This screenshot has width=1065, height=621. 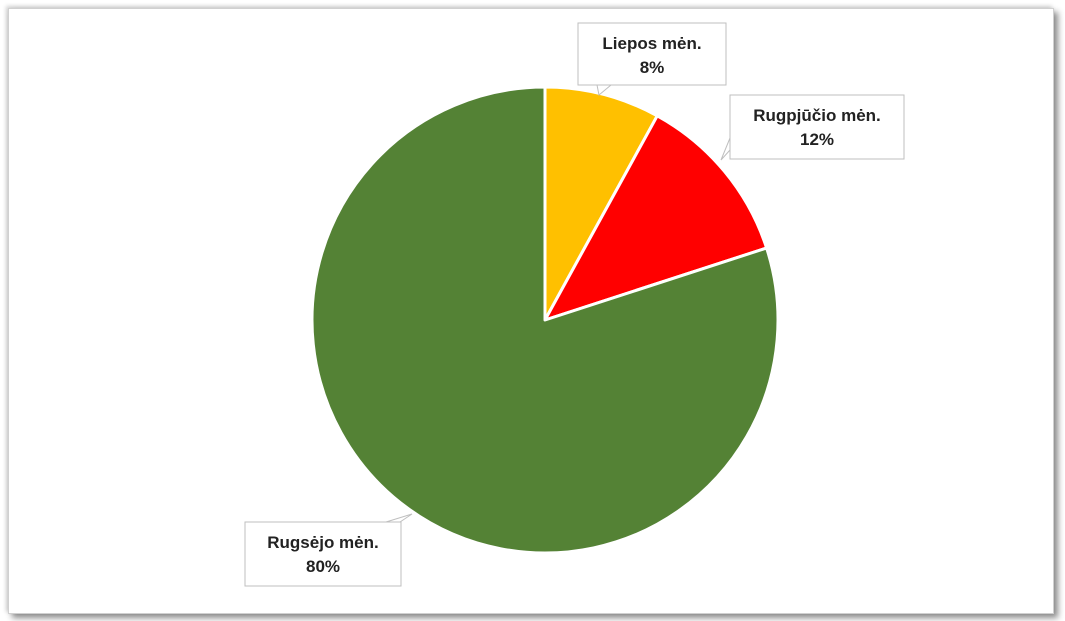 What do you see at coordinates (651, 43) in the screenshot?
I see `data-label-category: Liepos mėn.` at bounding box center [651, 43].